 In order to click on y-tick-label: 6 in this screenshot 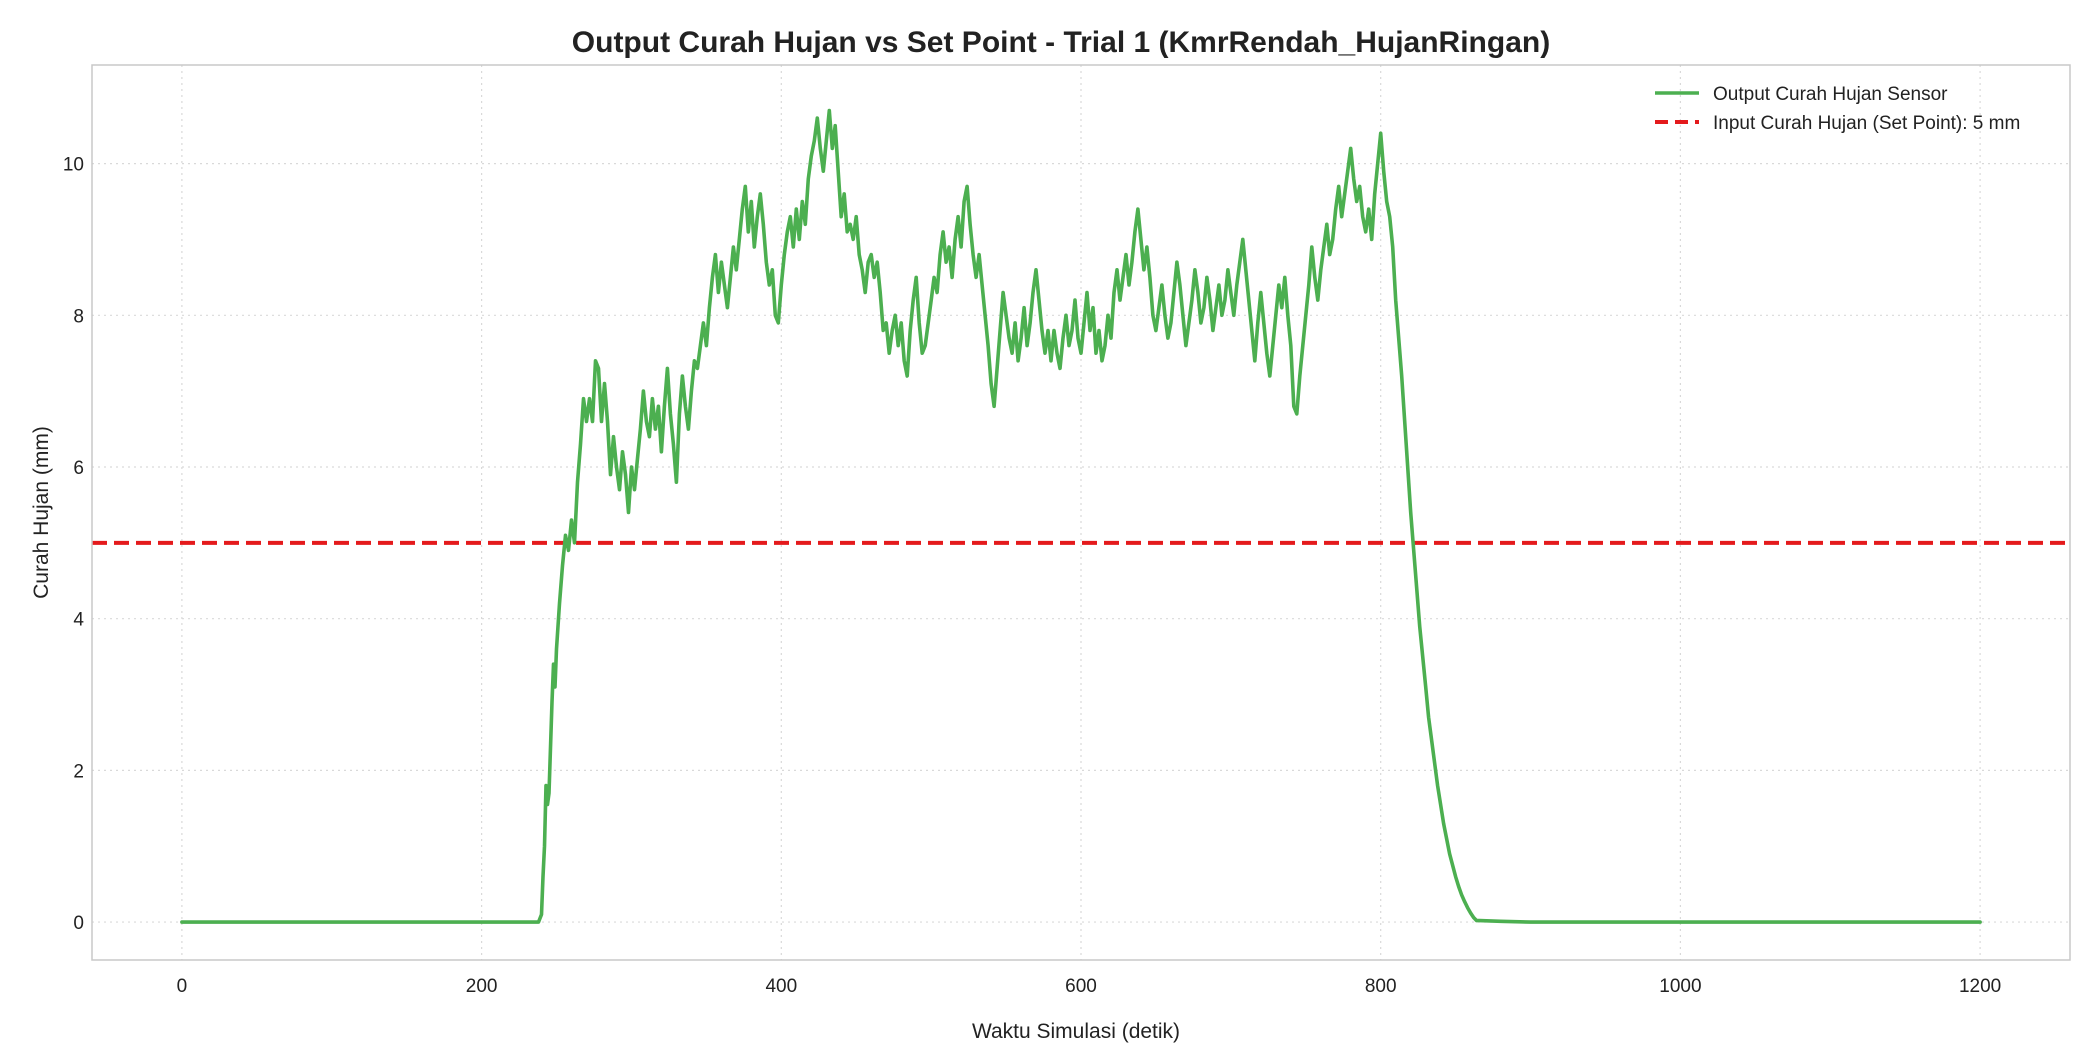, I will do `click(78, 468)`.